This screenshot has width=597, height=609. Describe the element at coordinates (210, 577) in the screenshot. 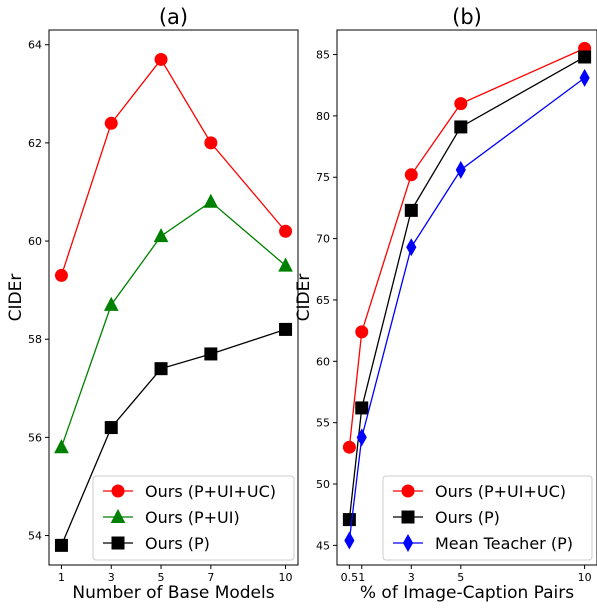

I see `x-tick-label-1-4: 7` at that location.